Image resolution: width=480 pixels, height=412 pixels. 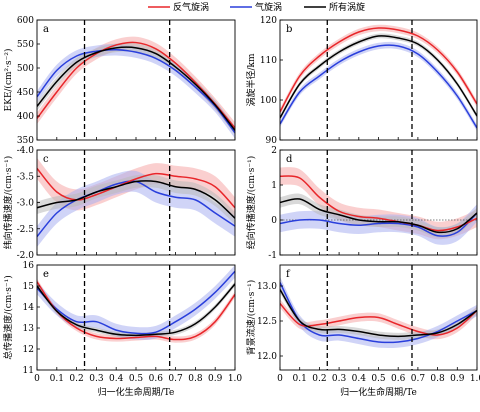 What do you see at coordinates (29, 287) in the screenshot?
I see `ytick-label-e-4: 15` at bounding box center [29, 287].